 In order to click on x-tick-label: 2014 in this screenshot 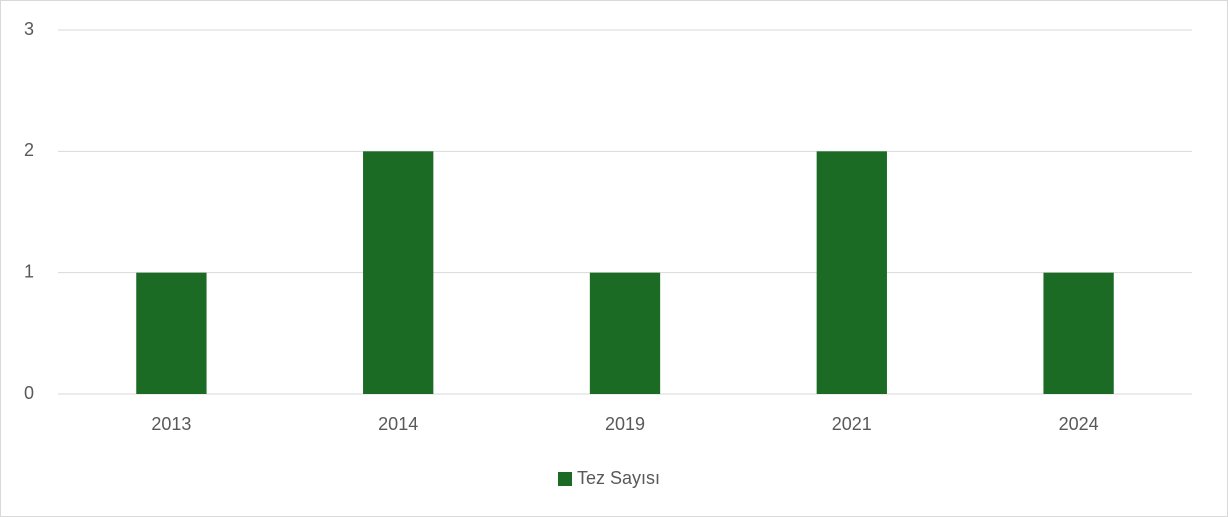, I will do `click(398, 424)`.